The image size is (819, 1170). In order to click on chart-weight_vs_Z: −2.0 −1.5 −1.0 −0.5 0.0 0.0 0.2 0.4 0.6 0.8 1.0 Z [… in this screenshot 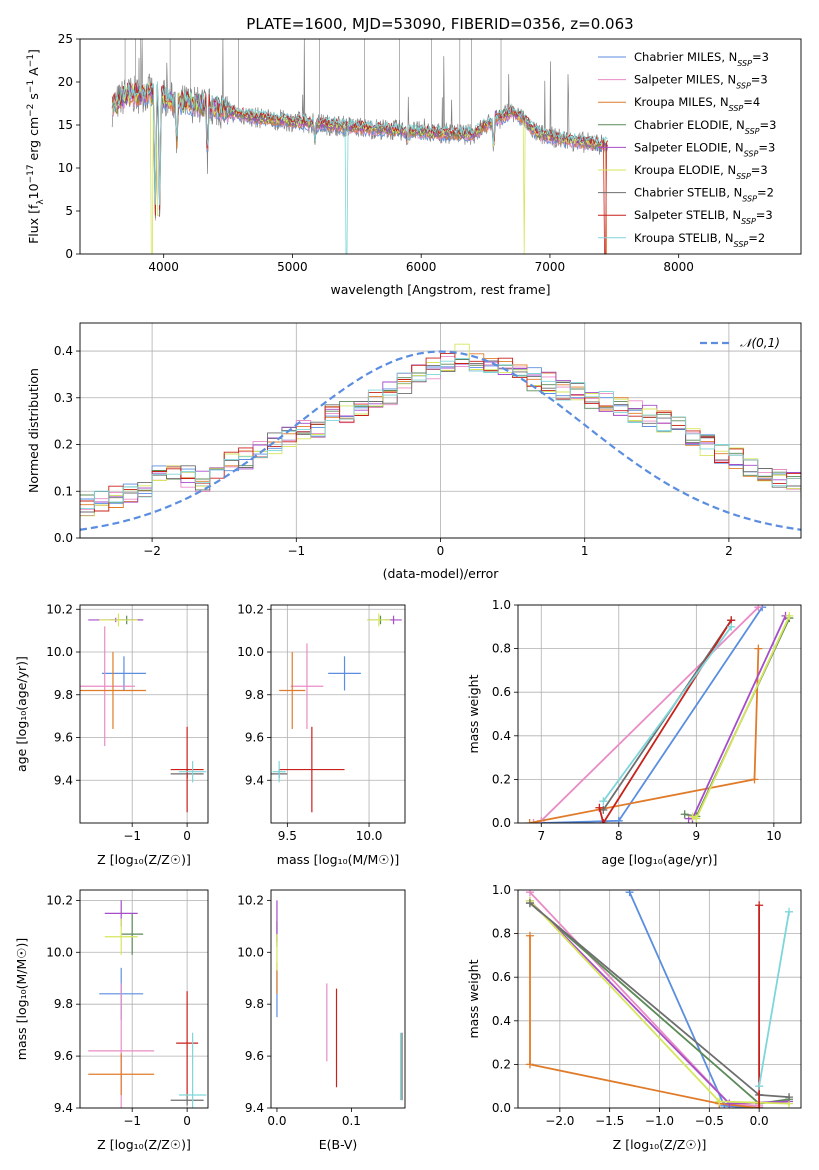, I will do `click(634, 1017)`.